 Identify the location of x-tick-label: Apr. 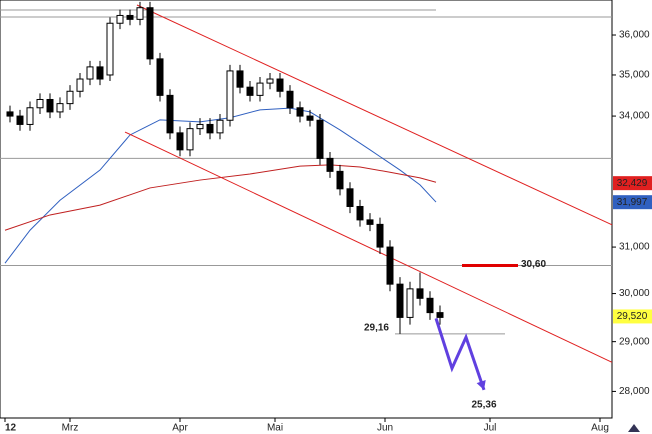
(180, 428).